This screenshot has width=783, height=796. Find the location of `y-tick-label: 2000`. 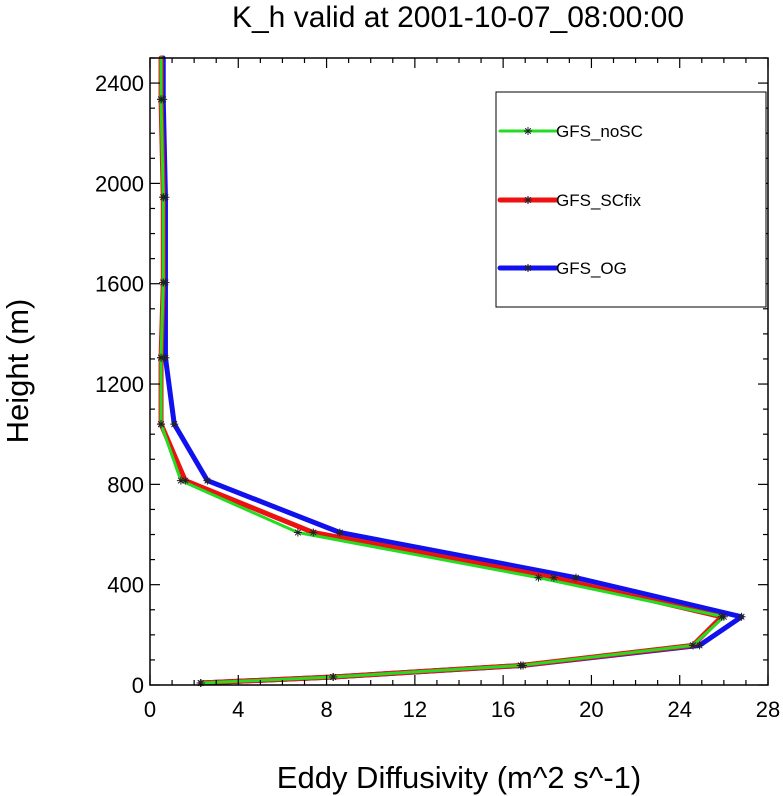

y-tick-label: 2000 is located at coordinates (119, 183).